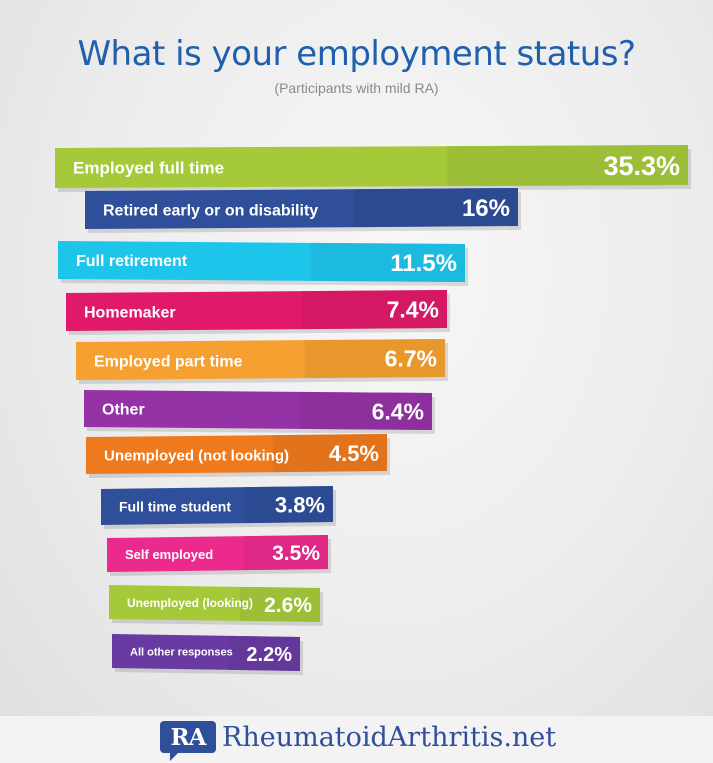  Describe the element at coordinates (413, 310) in the screenshot. I see `bar-value-label: 7.4%` at that location.